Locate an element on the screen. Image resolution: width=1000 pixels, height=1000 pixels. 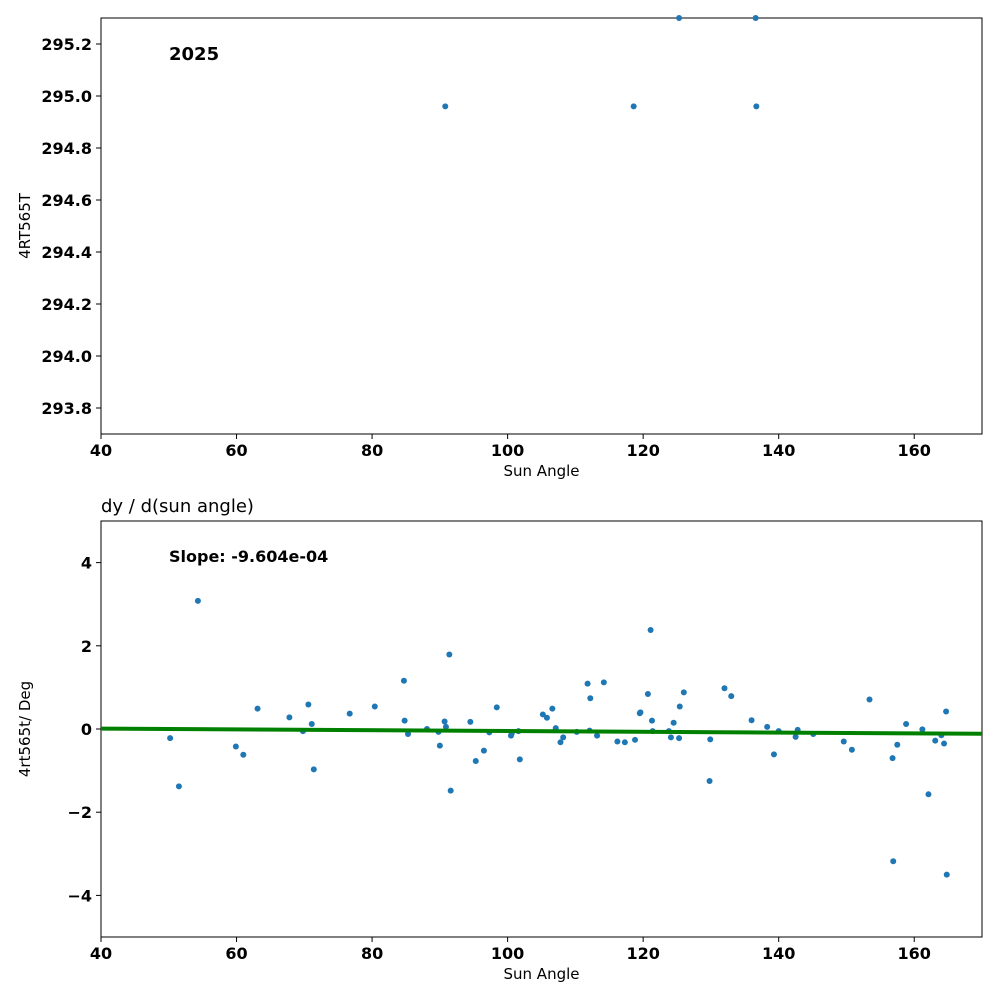
x-tick-label: 80 is located at coordinates (372, 953).